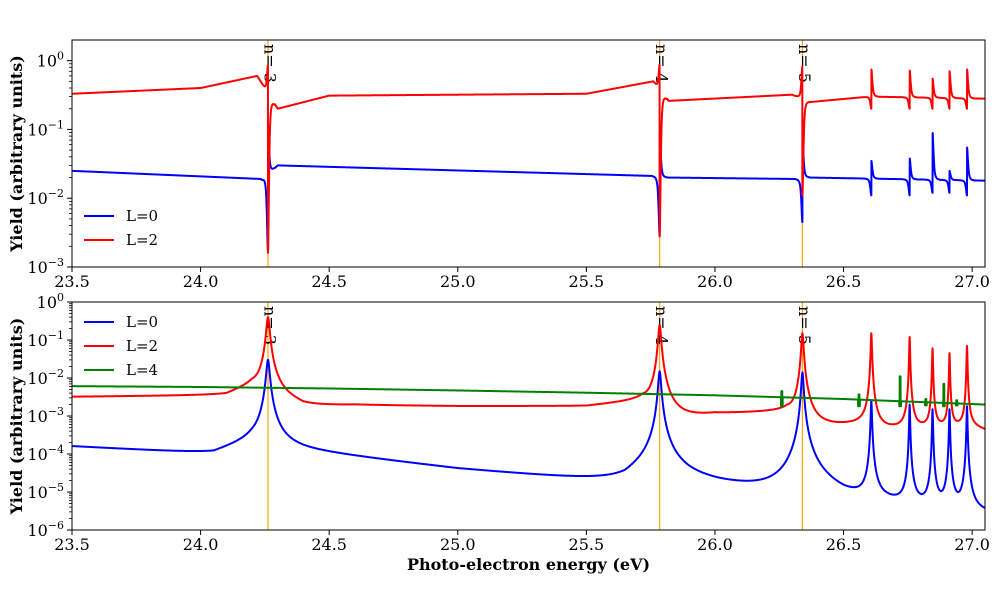 This screenshot has width=1000, height=600. I want to click on y-tick-label: 10⁻⁵, so click(45, 491).